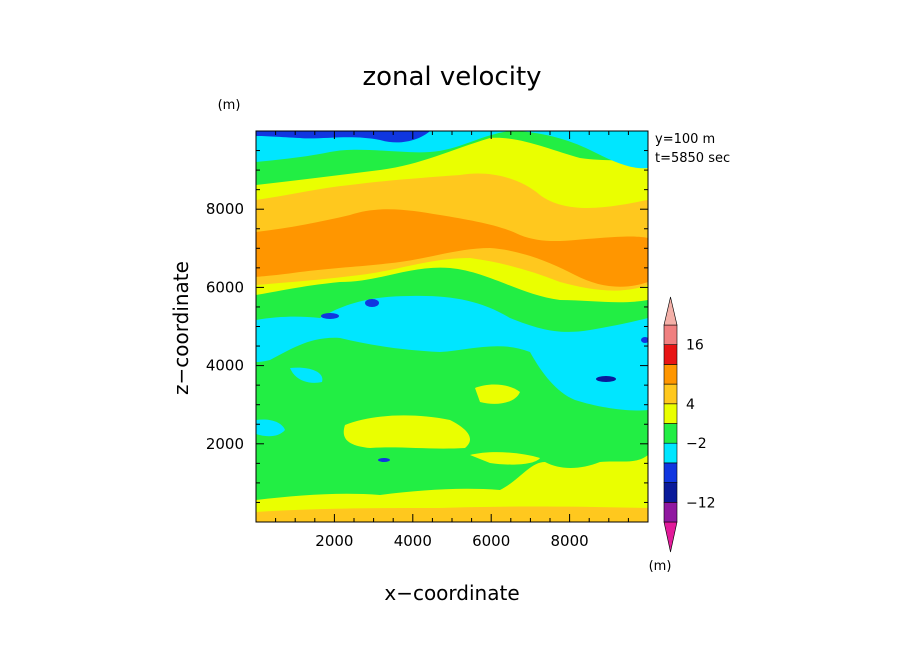  I want to click on band-top-cyan, so click(452, 150).